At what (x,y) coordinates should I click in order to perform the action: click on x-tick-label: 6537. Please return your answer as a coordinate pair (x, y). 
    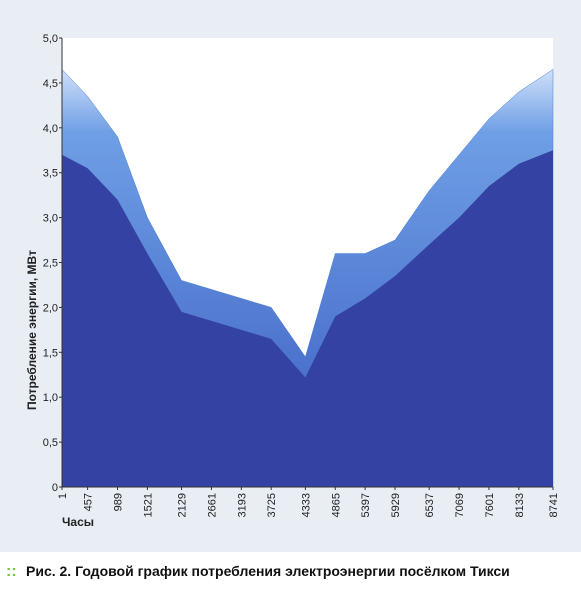
    Looking at the image, I should click on (430, 505).